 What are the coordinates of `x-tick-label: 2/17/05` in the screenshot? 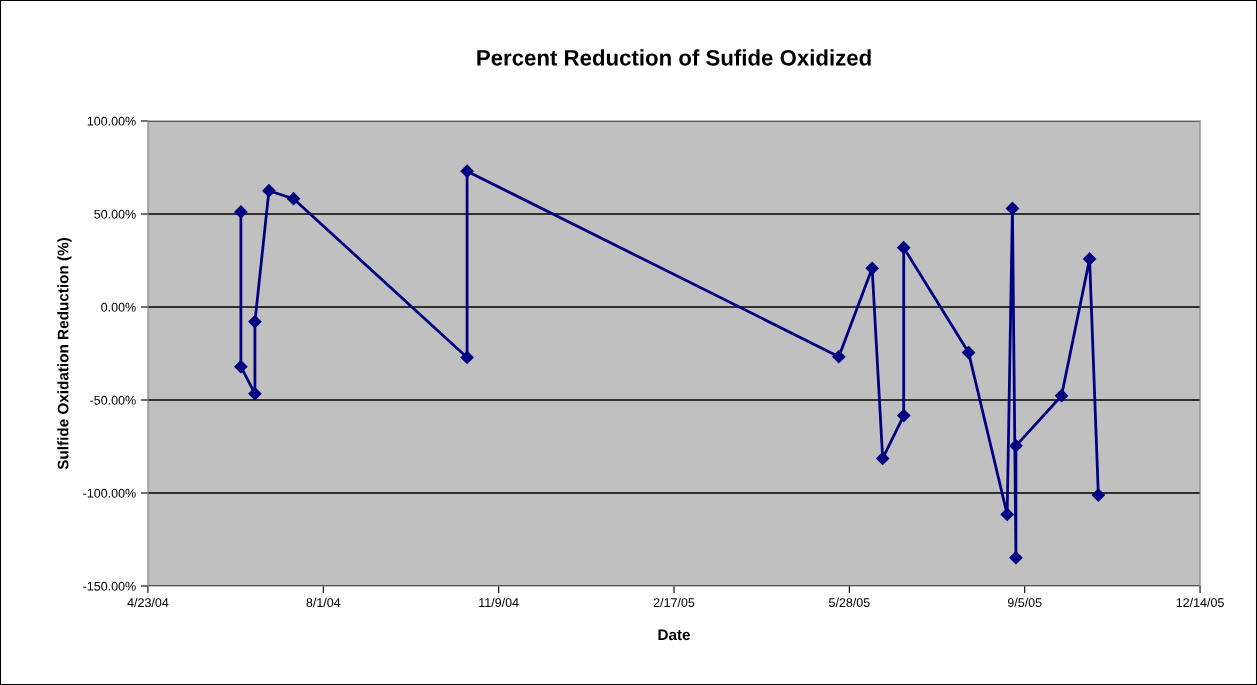 It's located at (674, 602).